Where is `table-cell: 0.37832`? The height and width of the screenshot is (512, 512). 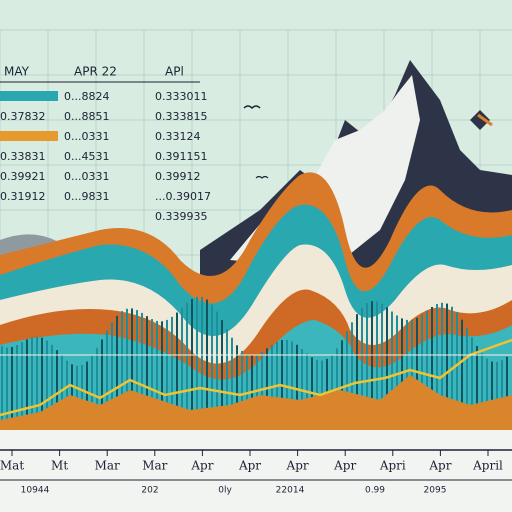 table-cell: 0.37832 is located at coordinates (23, 116).